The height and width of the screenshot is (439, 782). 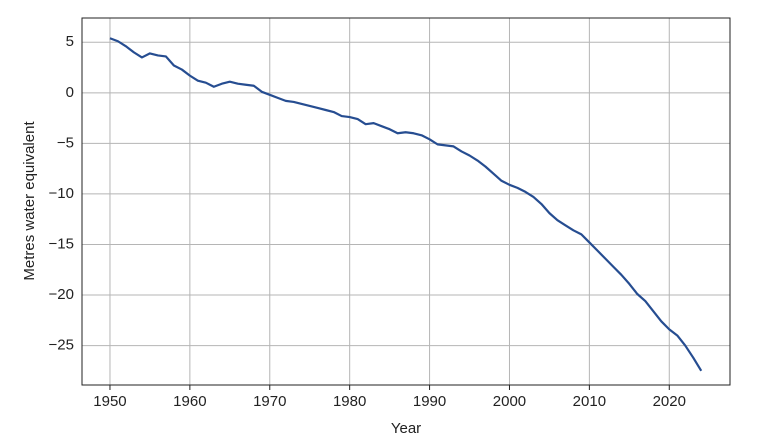 I want to click on y-tick-label: −15, so click(x=61, y=243).